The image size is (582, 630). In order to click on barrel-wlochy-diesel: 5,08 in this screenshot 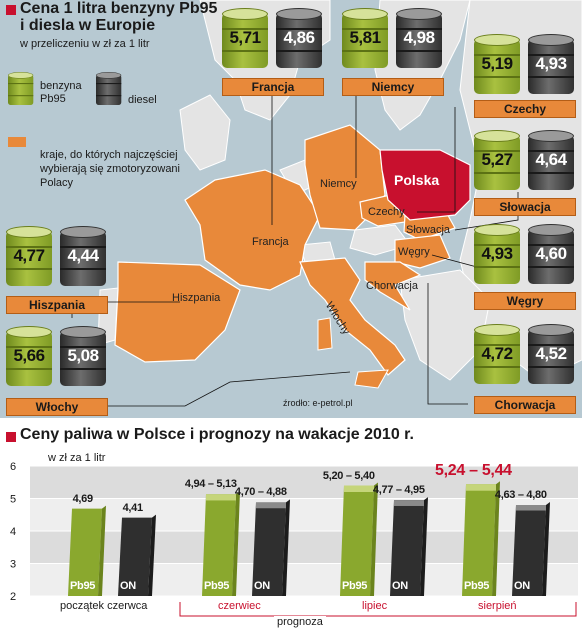, I will do `click(83, 358)`.